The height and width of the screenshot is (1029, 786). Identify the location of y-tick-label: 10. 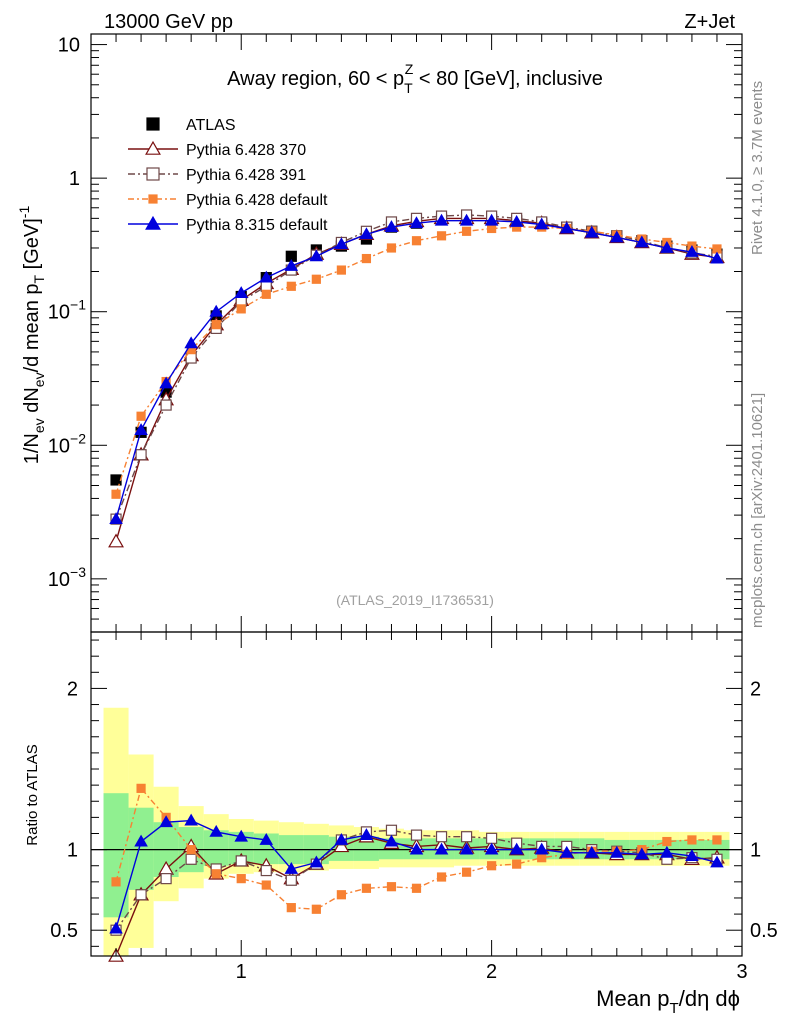
(69, 46).